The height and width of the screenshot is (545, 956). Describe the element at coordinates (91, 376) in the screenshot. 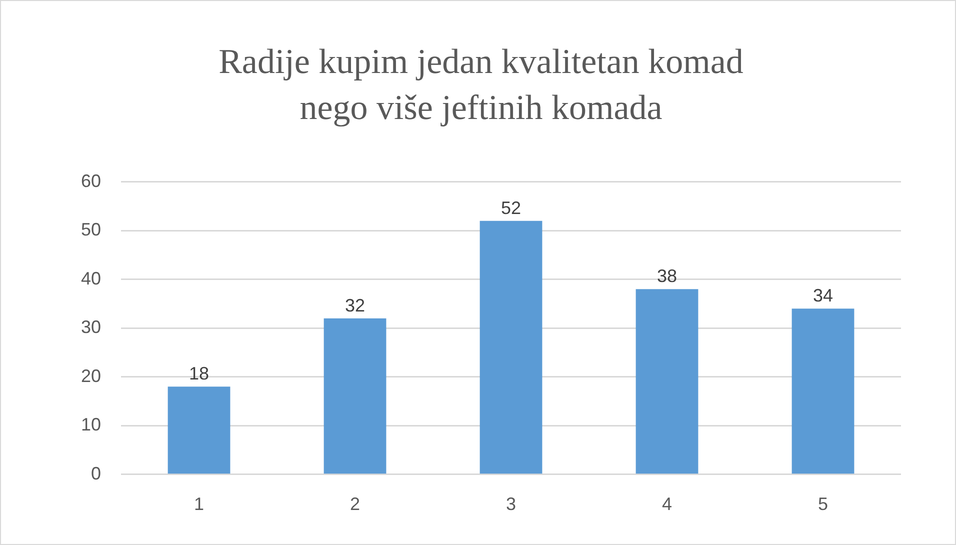

I see `y-tick-label: 20` at that location.